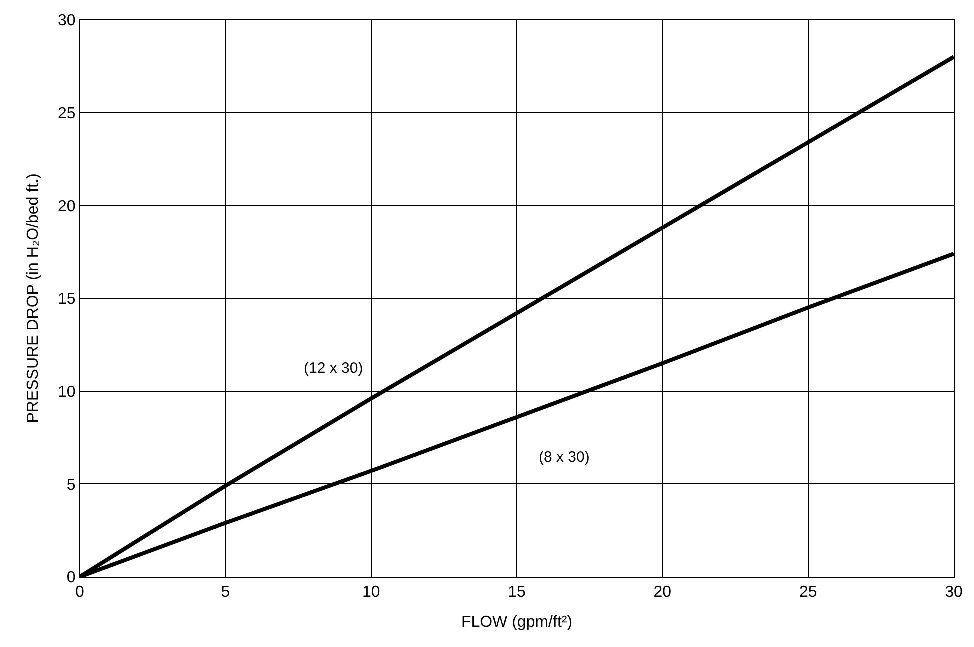  I want to click on y-tick-label: 10, so click(67, 392).